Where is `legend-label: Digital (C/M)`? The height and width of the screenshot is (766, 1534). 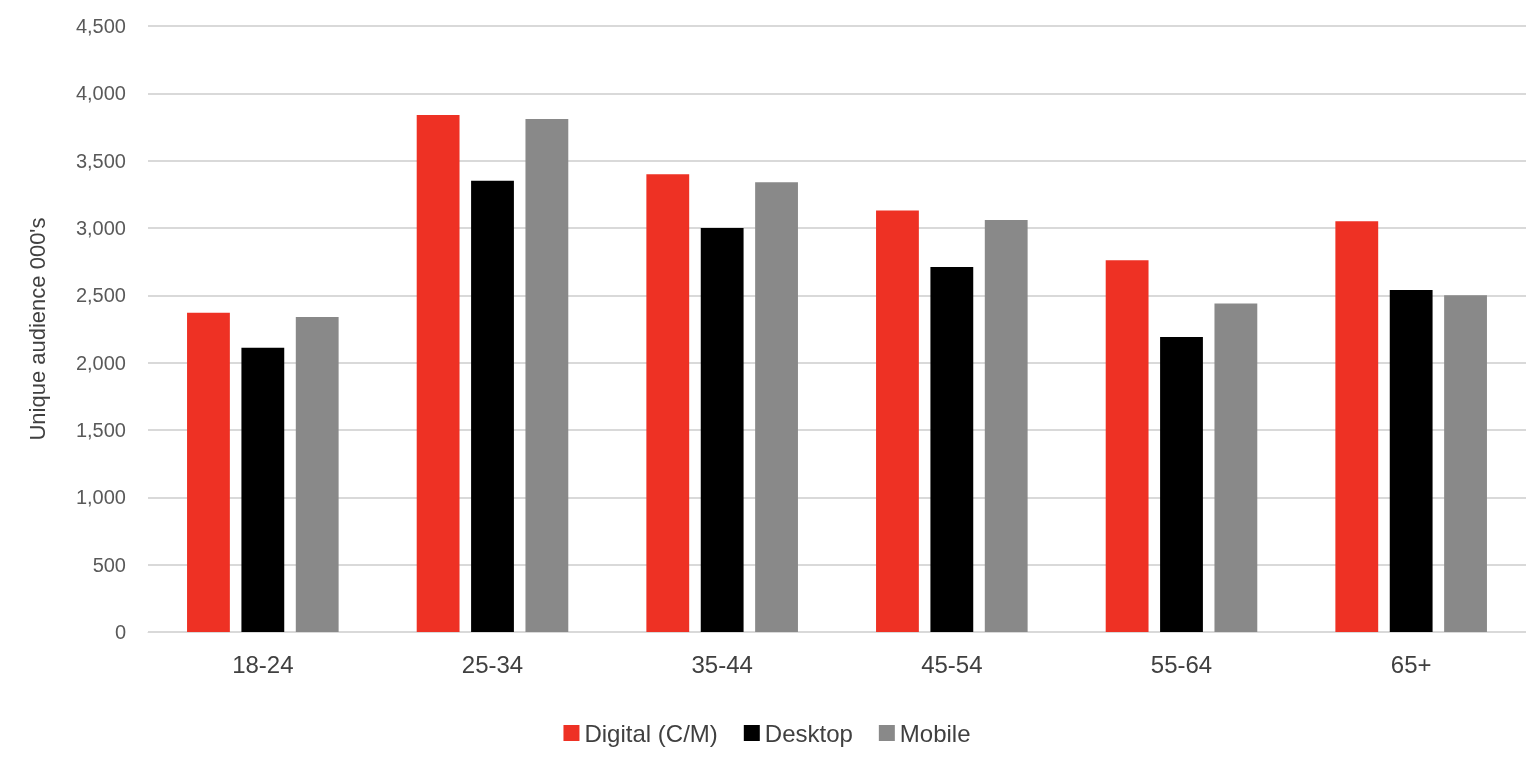 legend-label: Digital (C/M) is located at coordinates (651, 733).